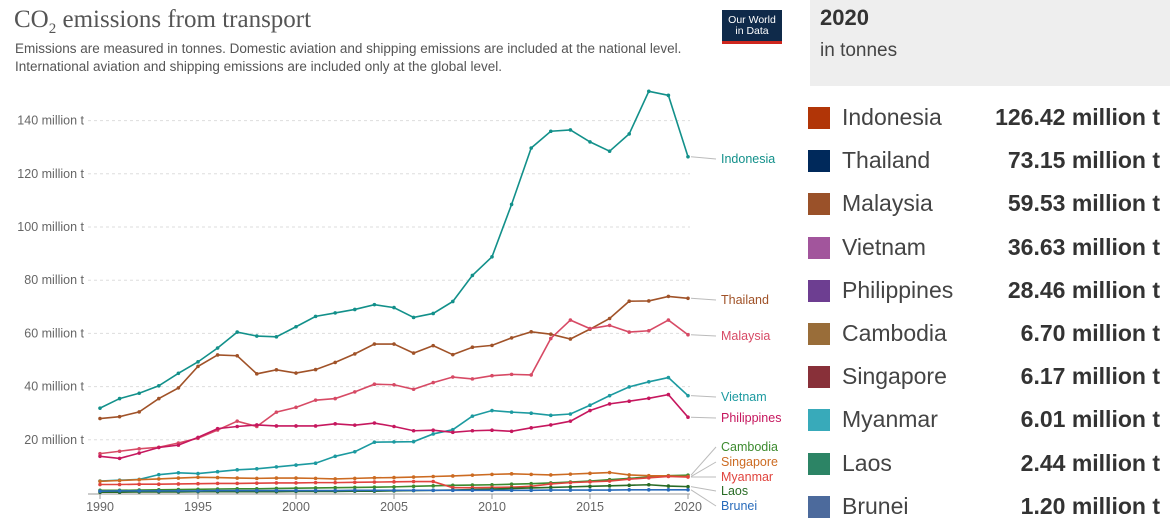 The image size is (1170, 527). I want to click on data-point-indonesia-1997, so click(237, 332).